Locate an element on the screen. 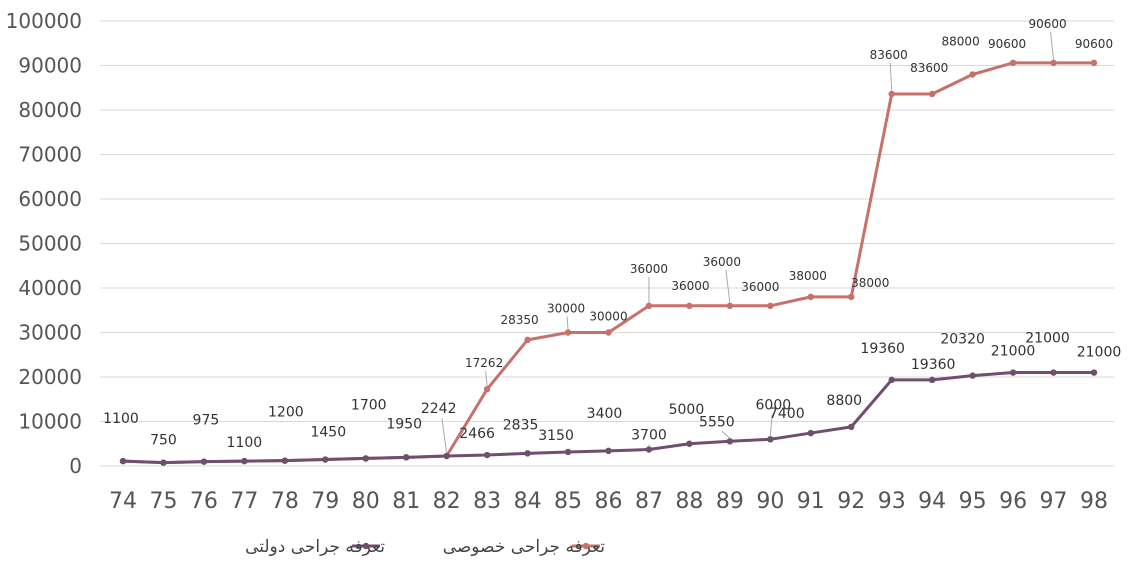  legend-item-government: تعرفه جراحی دولتی is located at coordinates (315, 547).